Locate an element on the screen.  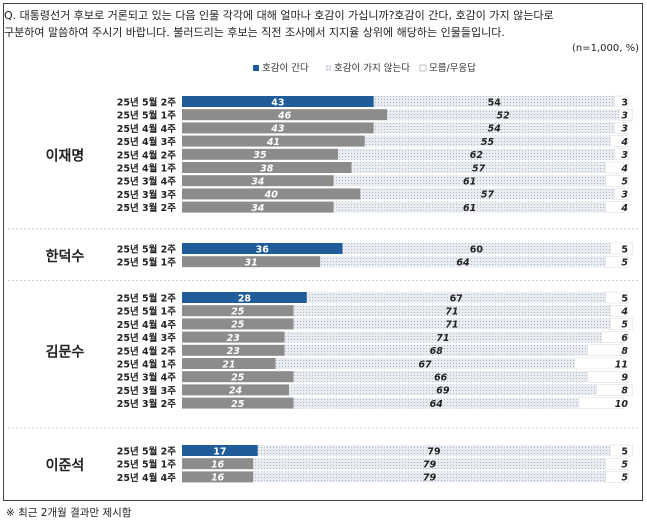
value-label-unfavorable: 67 is located at coordinates (456, 298).